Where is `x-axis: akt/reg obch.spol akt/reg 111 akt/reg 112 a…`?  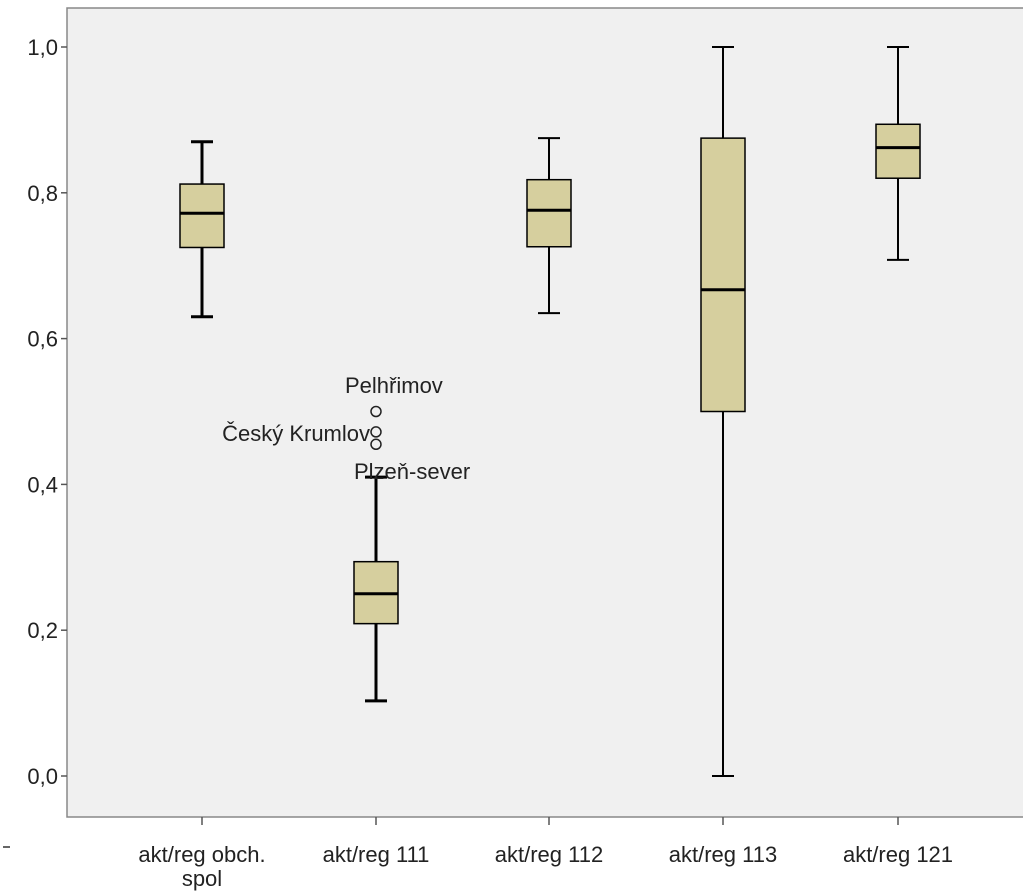 x-axis: akt/reg obch.spol akt/reg 111 akt/reg 112 a… is located at coordinates (545, 854).